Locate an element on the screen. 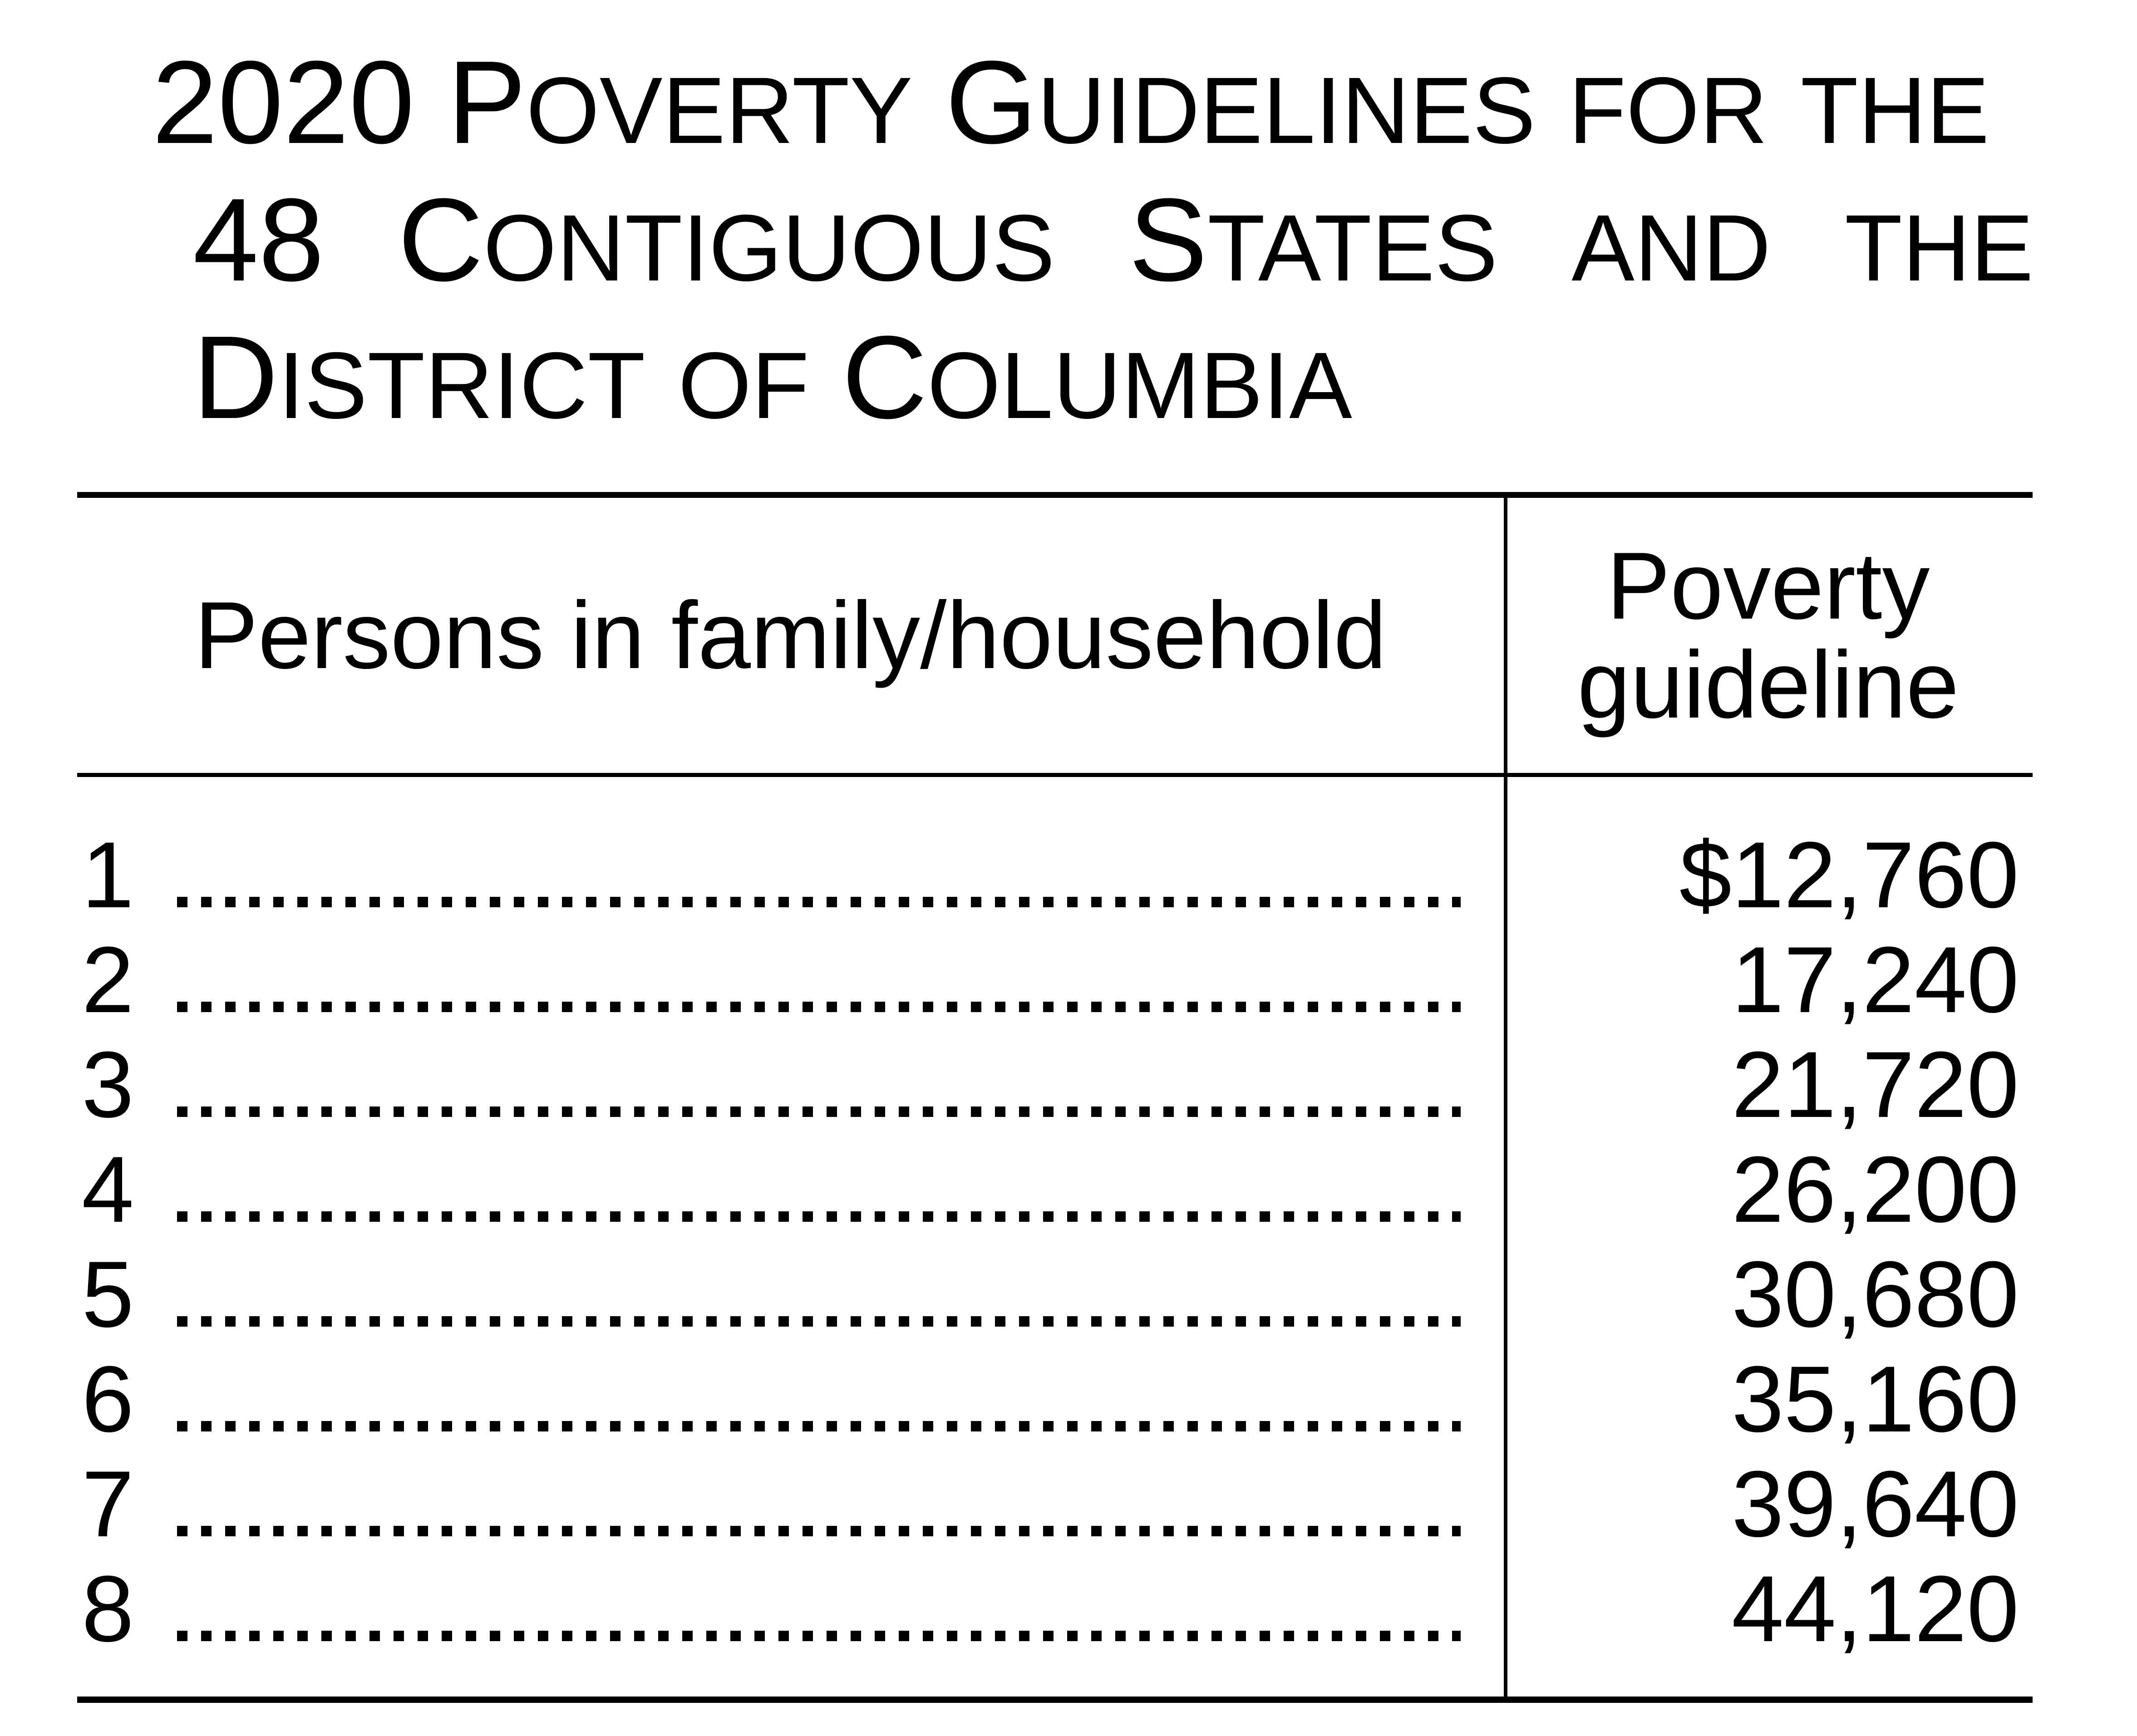 The image size is (2137, 1736). persons-count: 2 is located at coordinates (108, 979).